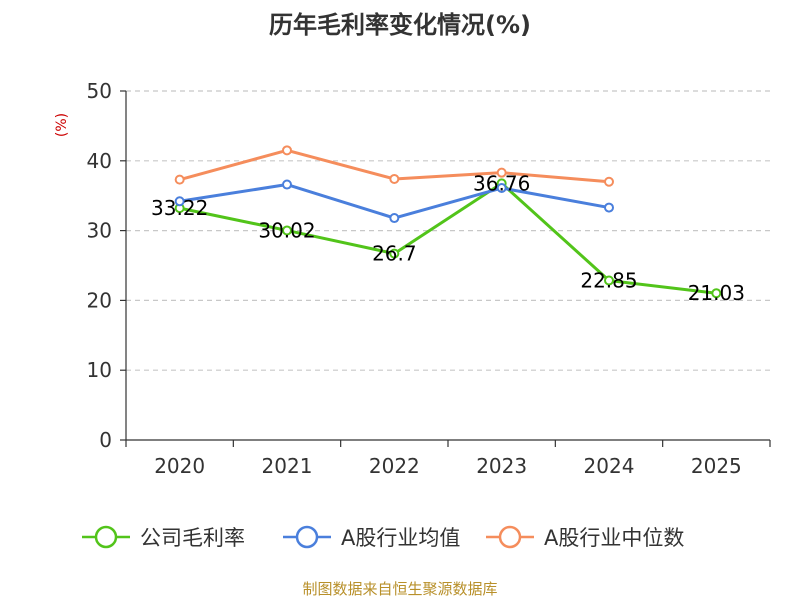 Image resolution: width=800 pixels, height=600 pixels. I want to click on legend-label: 公司毛利率, so click(192, 538).